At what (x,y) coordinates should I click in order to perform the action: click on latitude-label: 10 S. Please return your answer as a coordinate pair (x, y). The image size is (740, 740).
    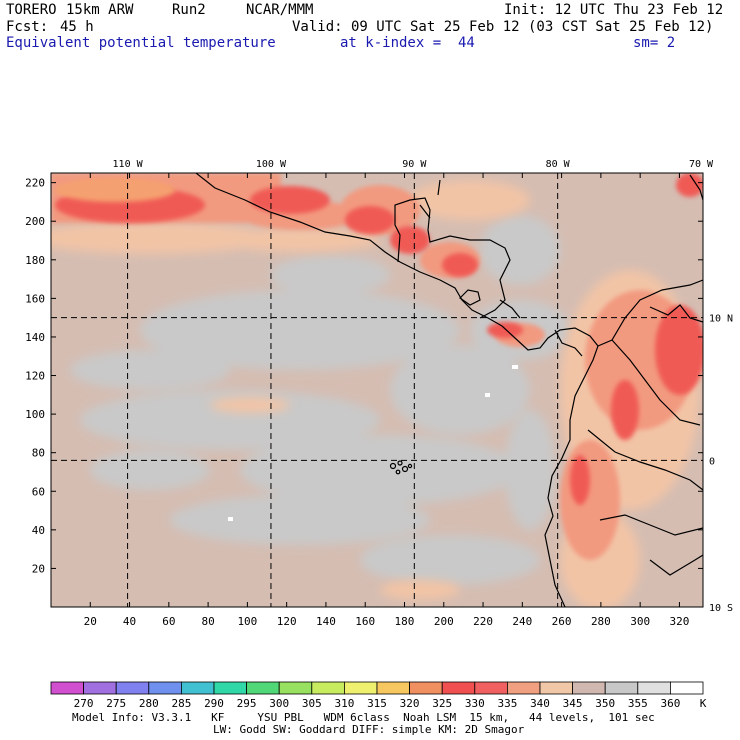
    Looking at the image, I should click on (721, 608).